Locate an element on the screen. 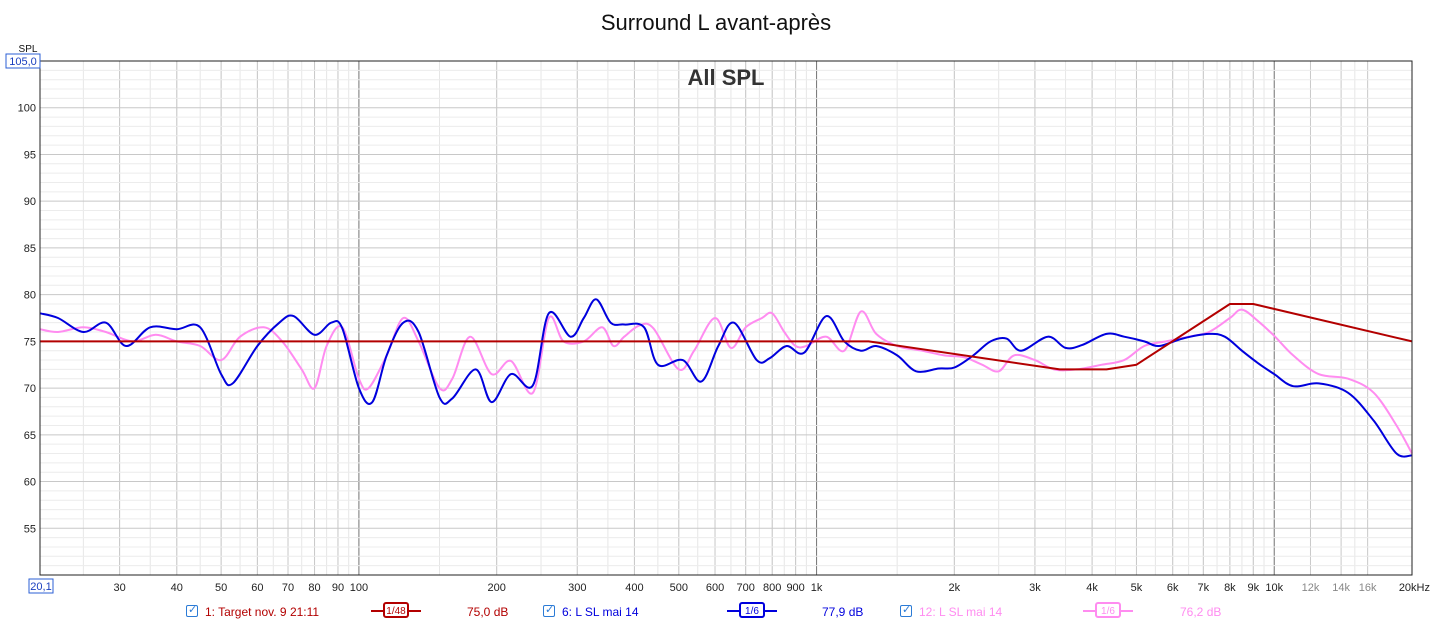 Image resolution: width=1433 pixels, height=625 pixels. series-3-level: 76,2 dB is located at coordinates (1201, 612).